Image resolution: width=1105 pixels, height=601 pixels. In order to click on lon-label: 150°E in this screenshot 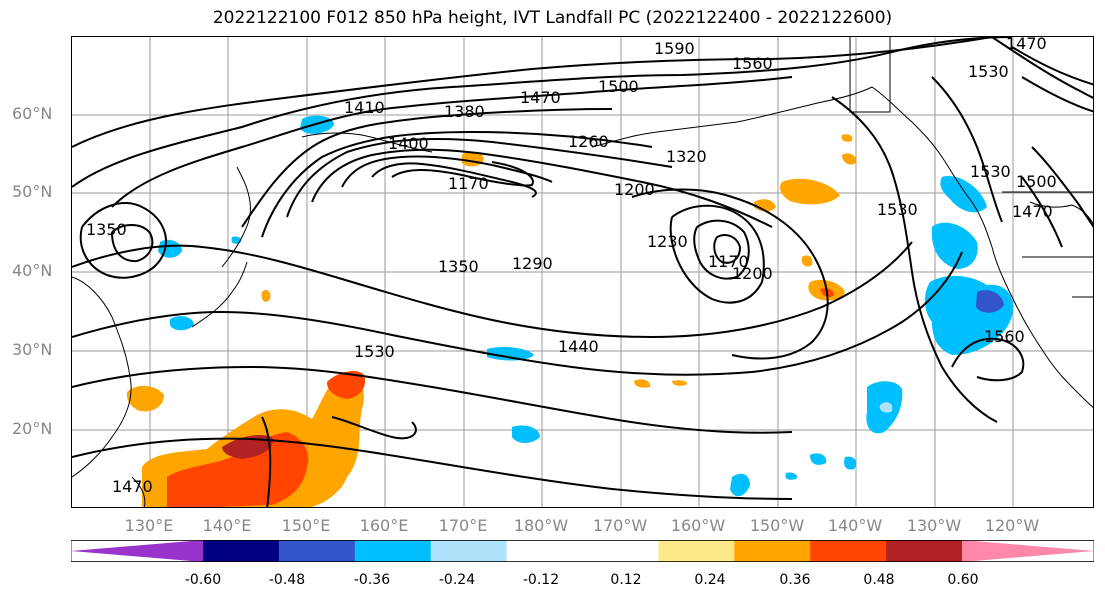, I will do `click(306, 525)`.